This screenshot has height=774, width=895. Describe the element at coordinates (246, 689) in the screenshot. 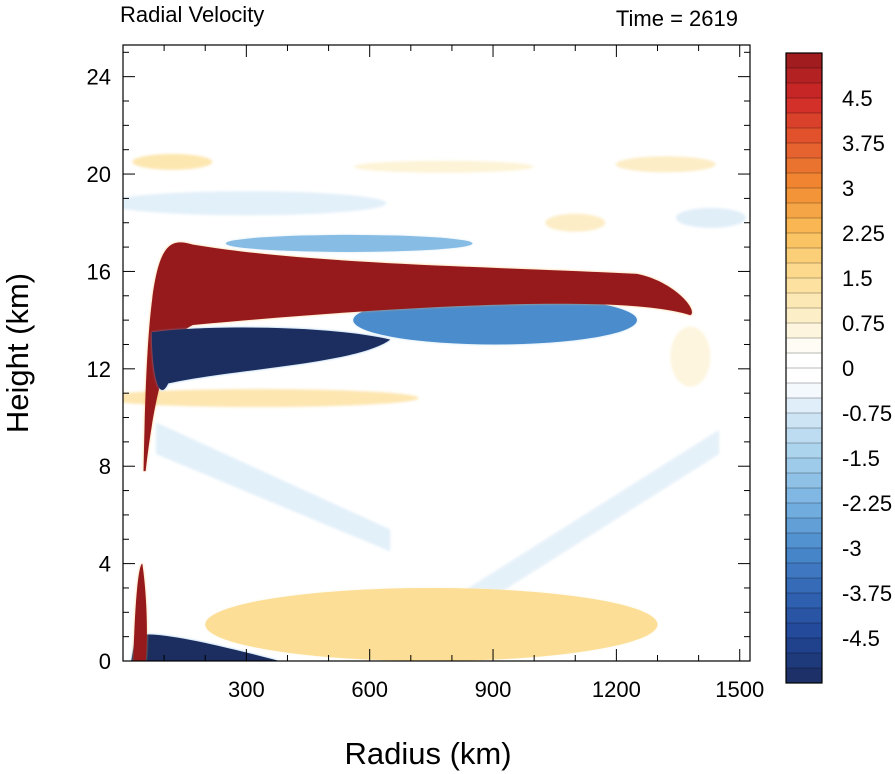

I see `x-tick-label: 300` at that location.